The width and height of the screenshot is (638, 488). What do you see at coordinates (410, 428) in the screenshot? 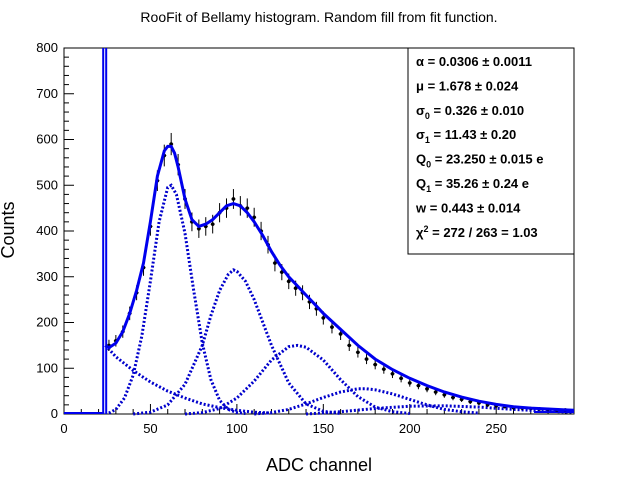
I see `x-tick-label-4: 200` at bounding box center [410, 428].